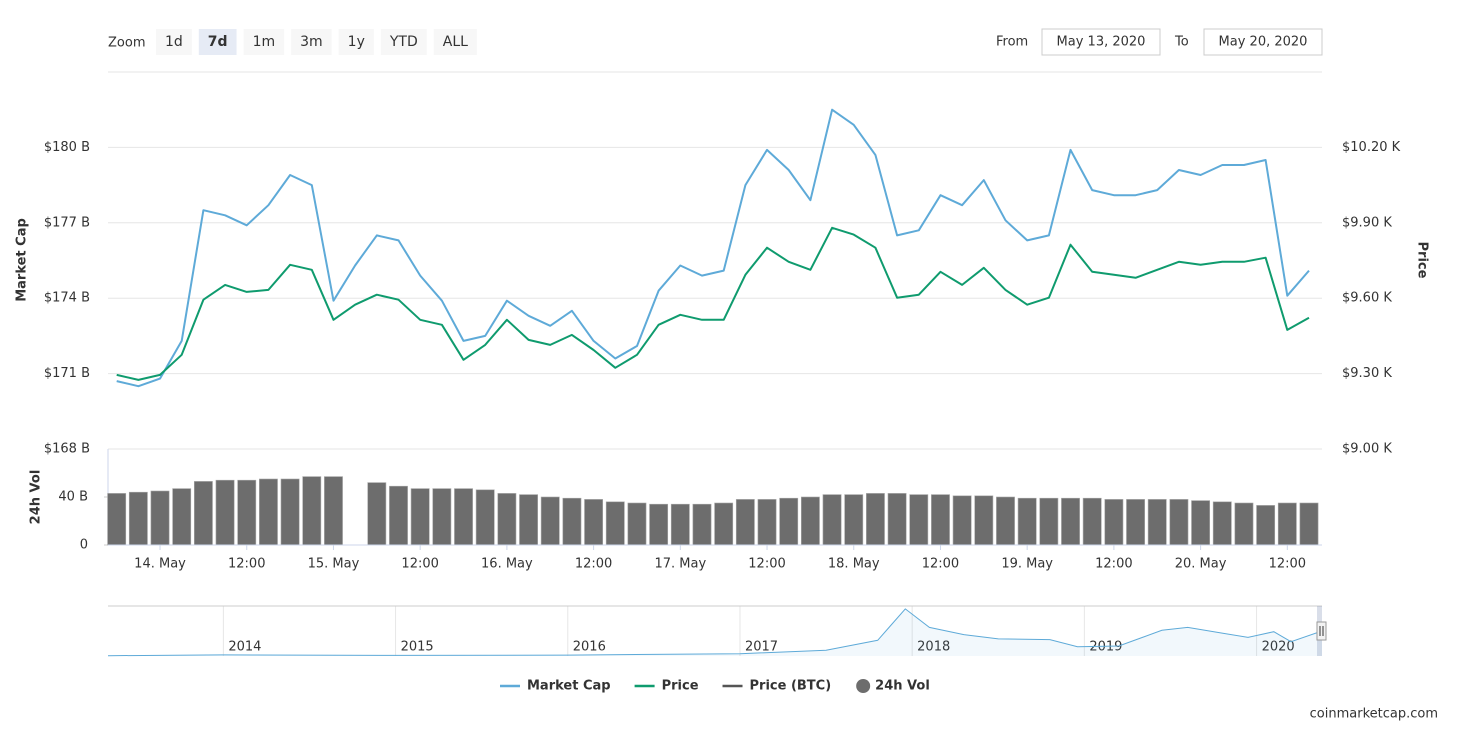 The height and width of the screenshot is (740, 1458). Describe the element at coordinates (67, 298) in the screenshot. I see `y-tick-label: $174 B` at that location.